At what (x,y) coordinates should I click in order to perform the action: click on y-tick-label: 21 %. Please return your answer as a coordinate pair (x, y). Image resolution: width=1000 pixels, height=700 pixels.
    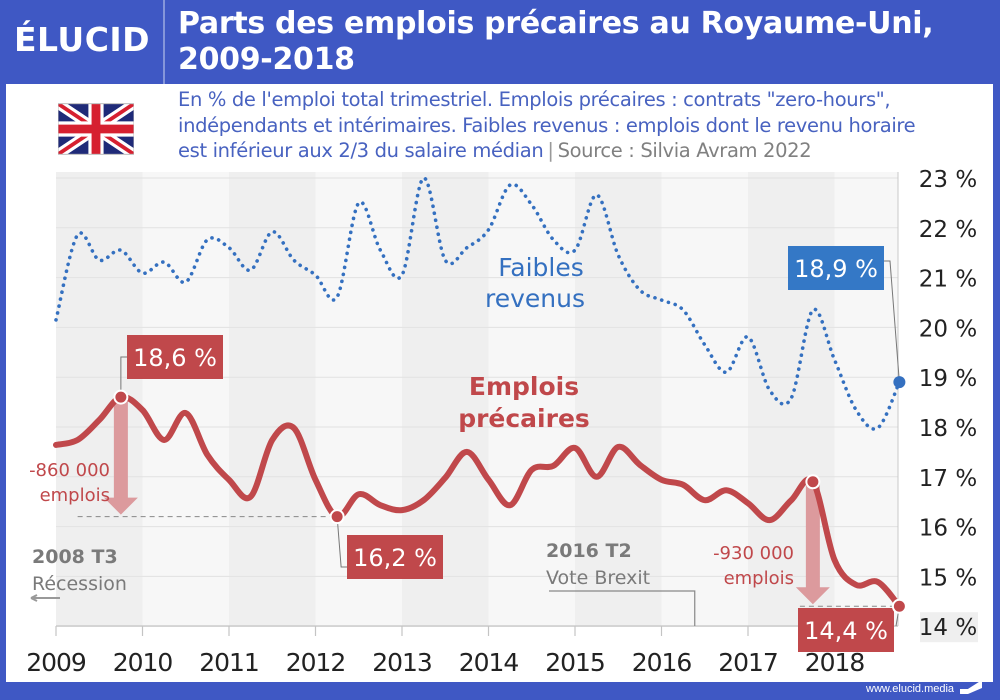
    Looking at the image, I should click on (948, 280).